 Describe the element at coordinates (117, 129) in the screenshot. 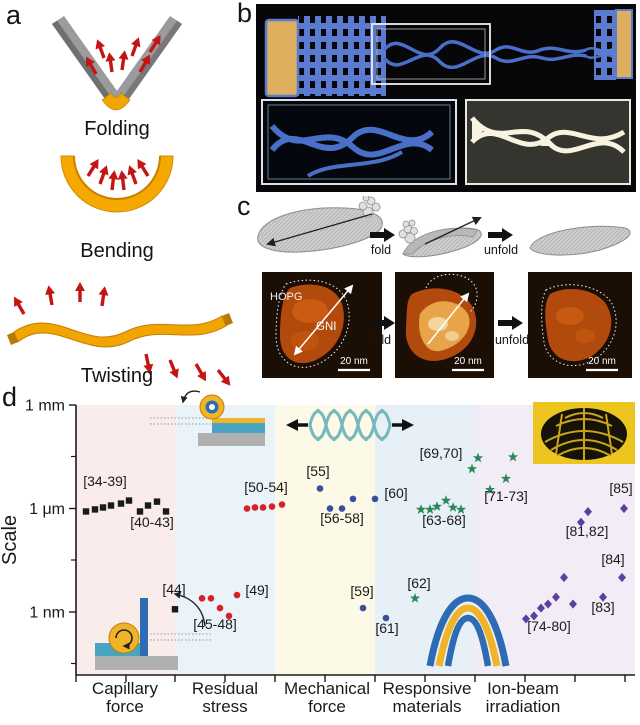

I see `folding-label: Folding` at that location.